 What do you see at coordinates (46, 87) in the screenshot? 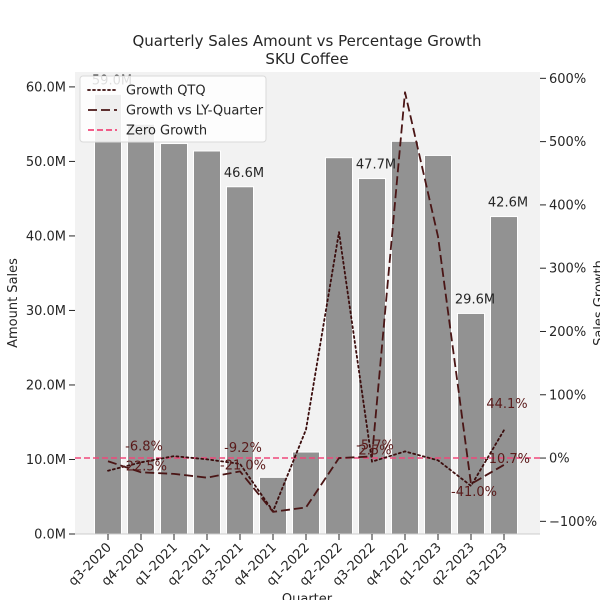
I see `y-tick-label: 60.0M` at bounding box center [46, 87].